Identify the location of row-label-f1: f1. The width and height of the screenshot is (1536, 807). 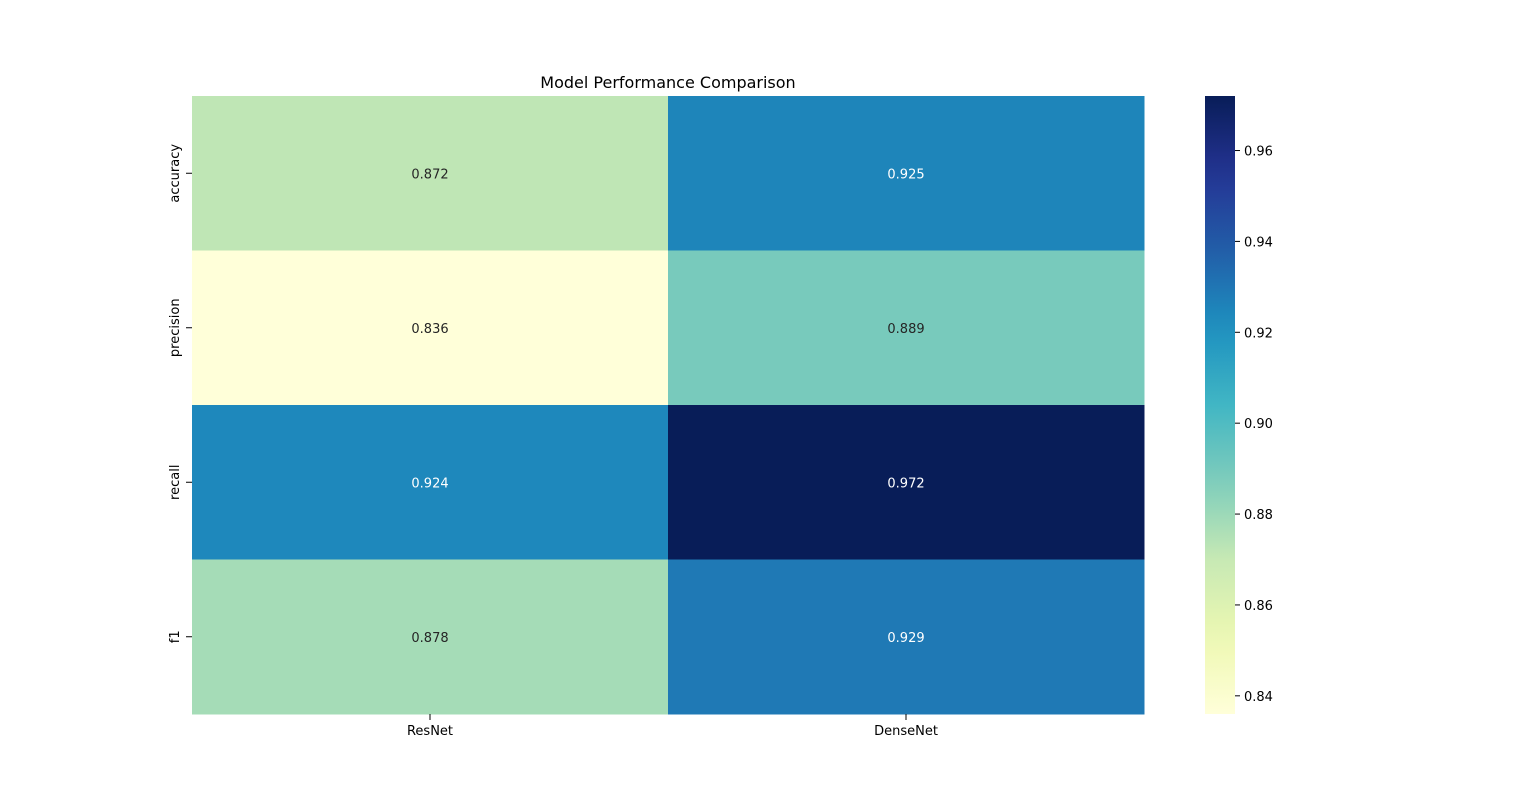
(175, 636).